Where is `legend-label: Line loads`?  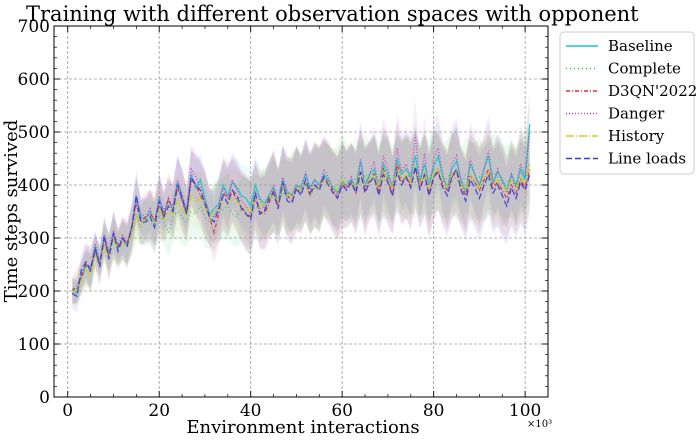
legend-label: Line loads is located at coordinates (647, 159).